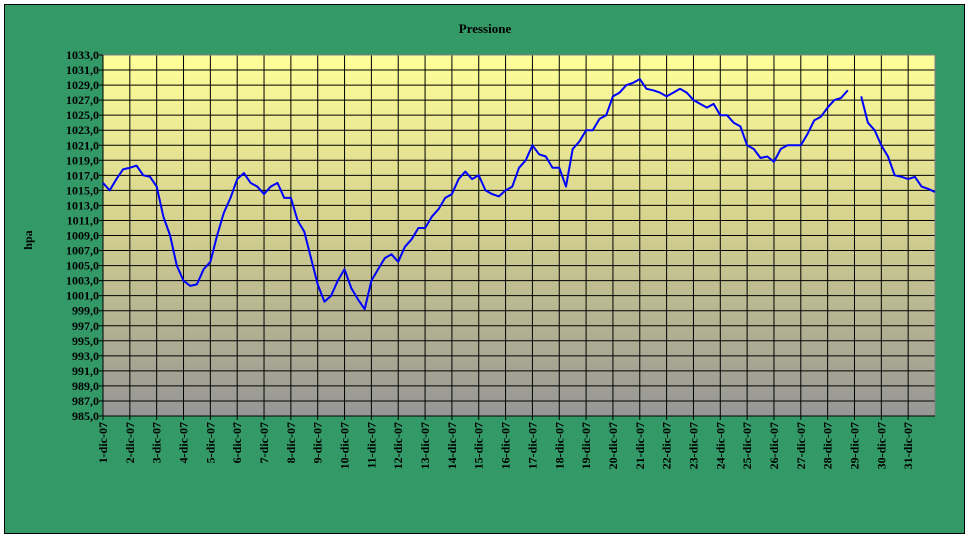 Image resolution: width=970 pixels, height=539 pixels. Describe the element at coordinates (85, 371) in the screenshot. I see `y-tick-label: 991,0` at that location.